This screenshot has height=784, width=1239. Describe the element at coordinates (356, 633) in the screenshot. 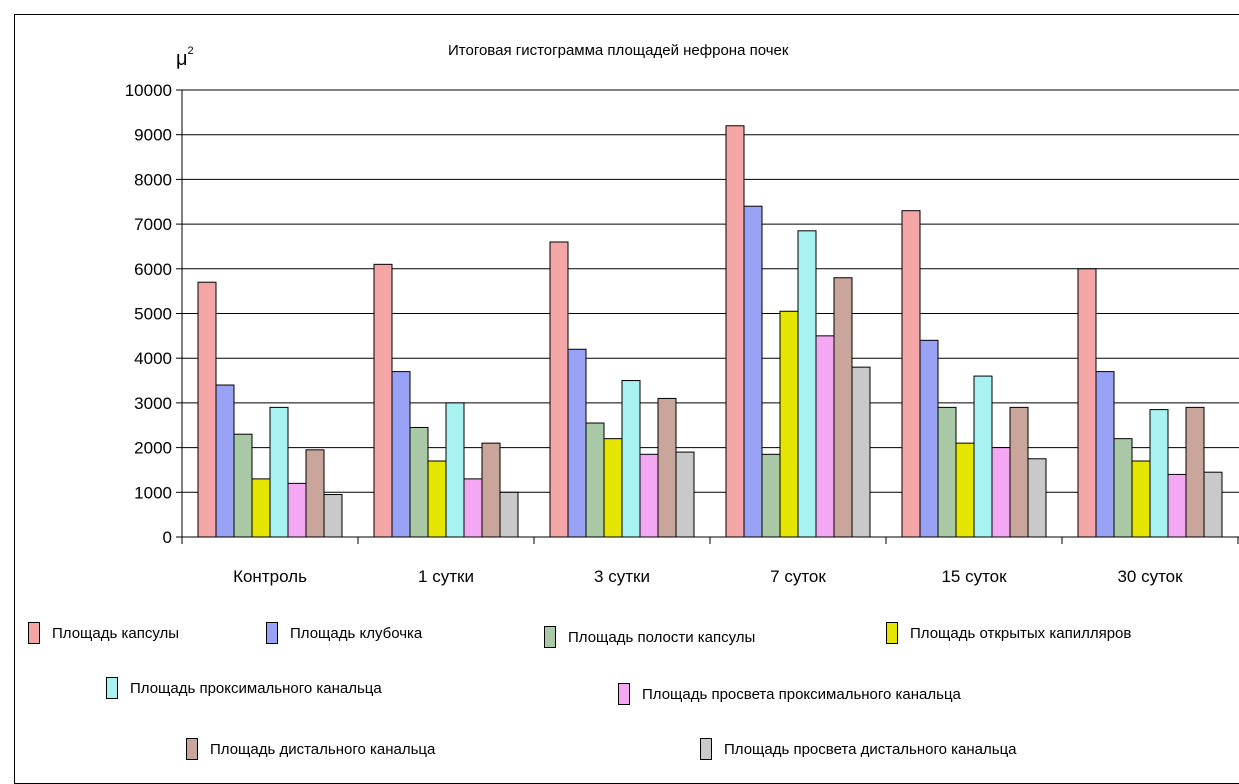

I see `legend-label: Площадь клубочка` at that location.